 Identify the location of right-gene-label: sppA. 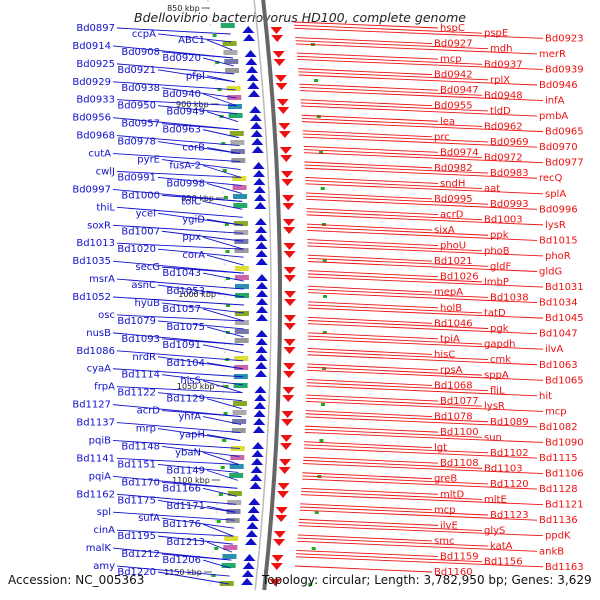
(496, 375).